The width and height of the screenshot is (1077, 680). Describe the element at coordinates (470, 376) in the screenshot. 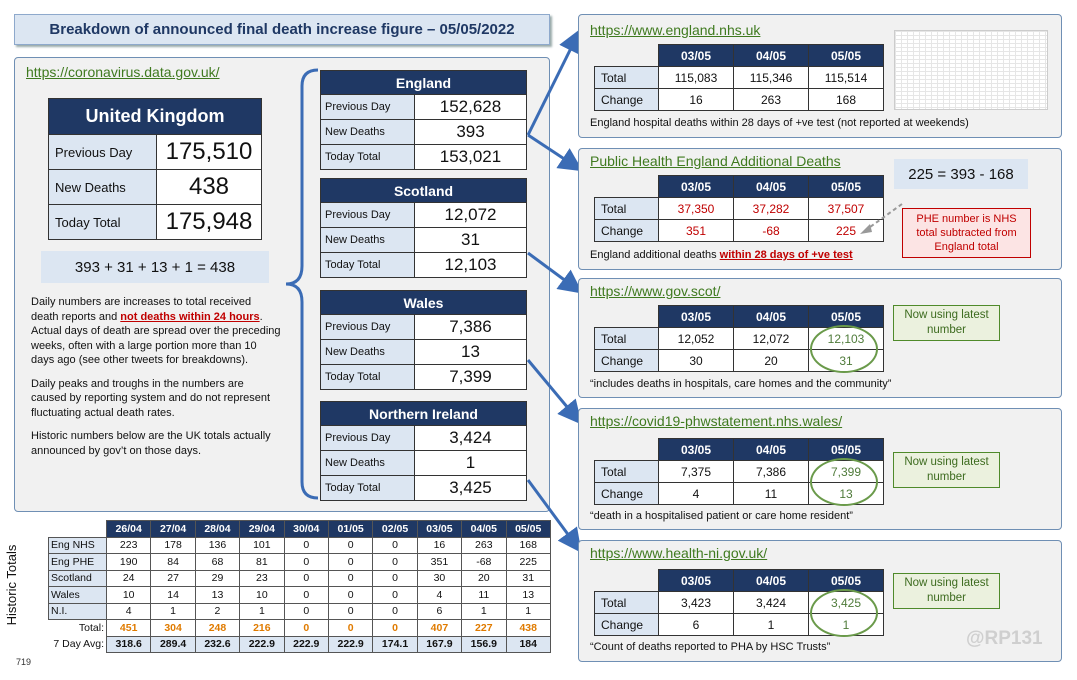

I see `today-value: 7,399` at that location.